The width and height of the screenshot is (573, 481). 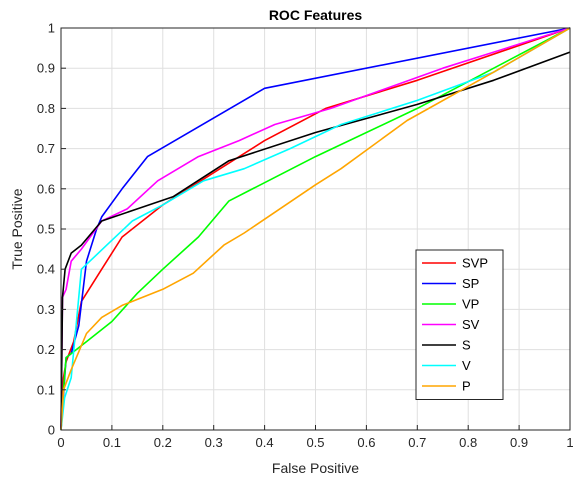 I want to click on y-tick-label: 0.7, so click(x=46, y=148).